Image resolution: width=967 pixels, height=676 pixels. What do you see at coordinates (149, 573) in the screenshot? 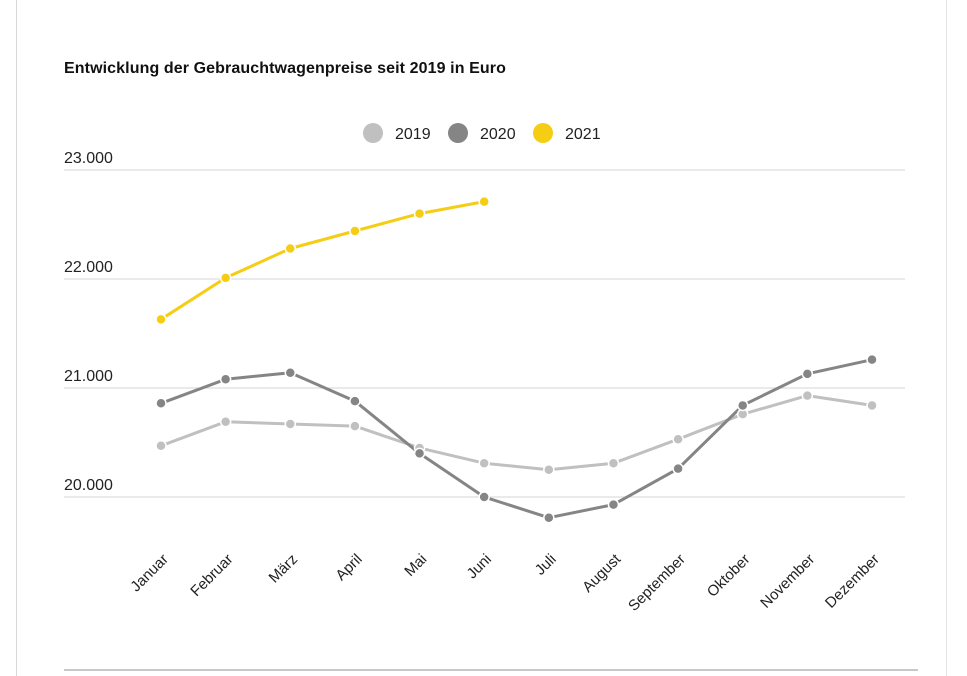
I see `x-tick-label: Januar` at bounding box center [149, 573].